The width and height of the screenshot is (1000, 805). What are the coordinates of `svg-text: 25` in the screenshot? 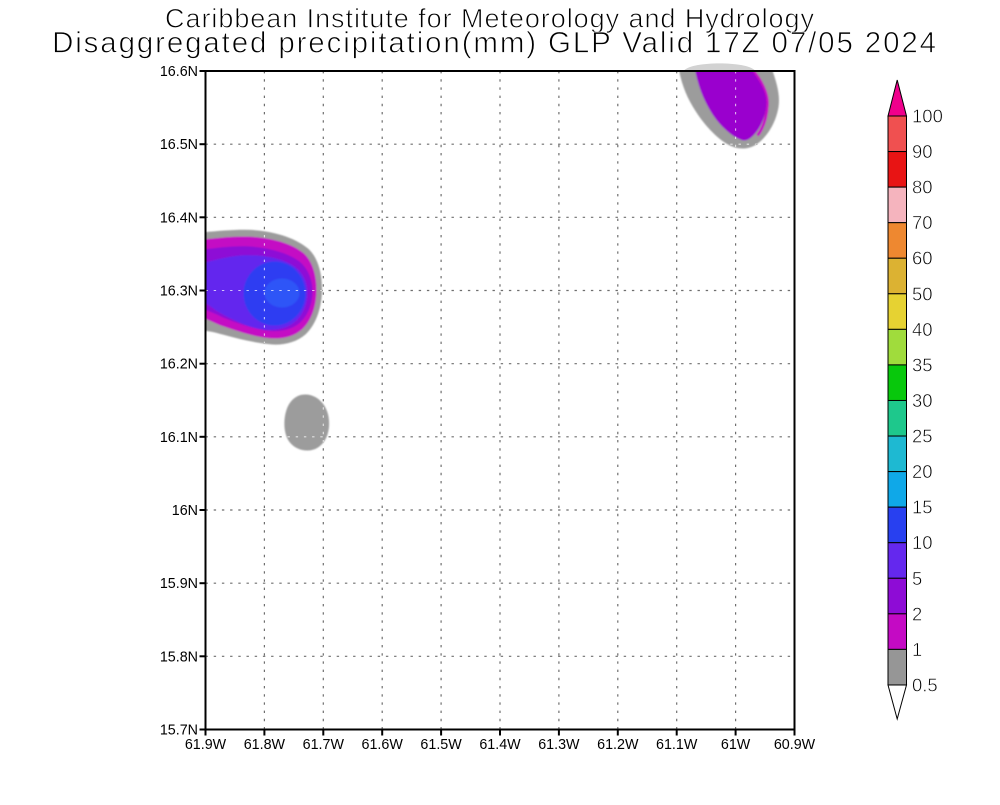 It's located at (922, 436).